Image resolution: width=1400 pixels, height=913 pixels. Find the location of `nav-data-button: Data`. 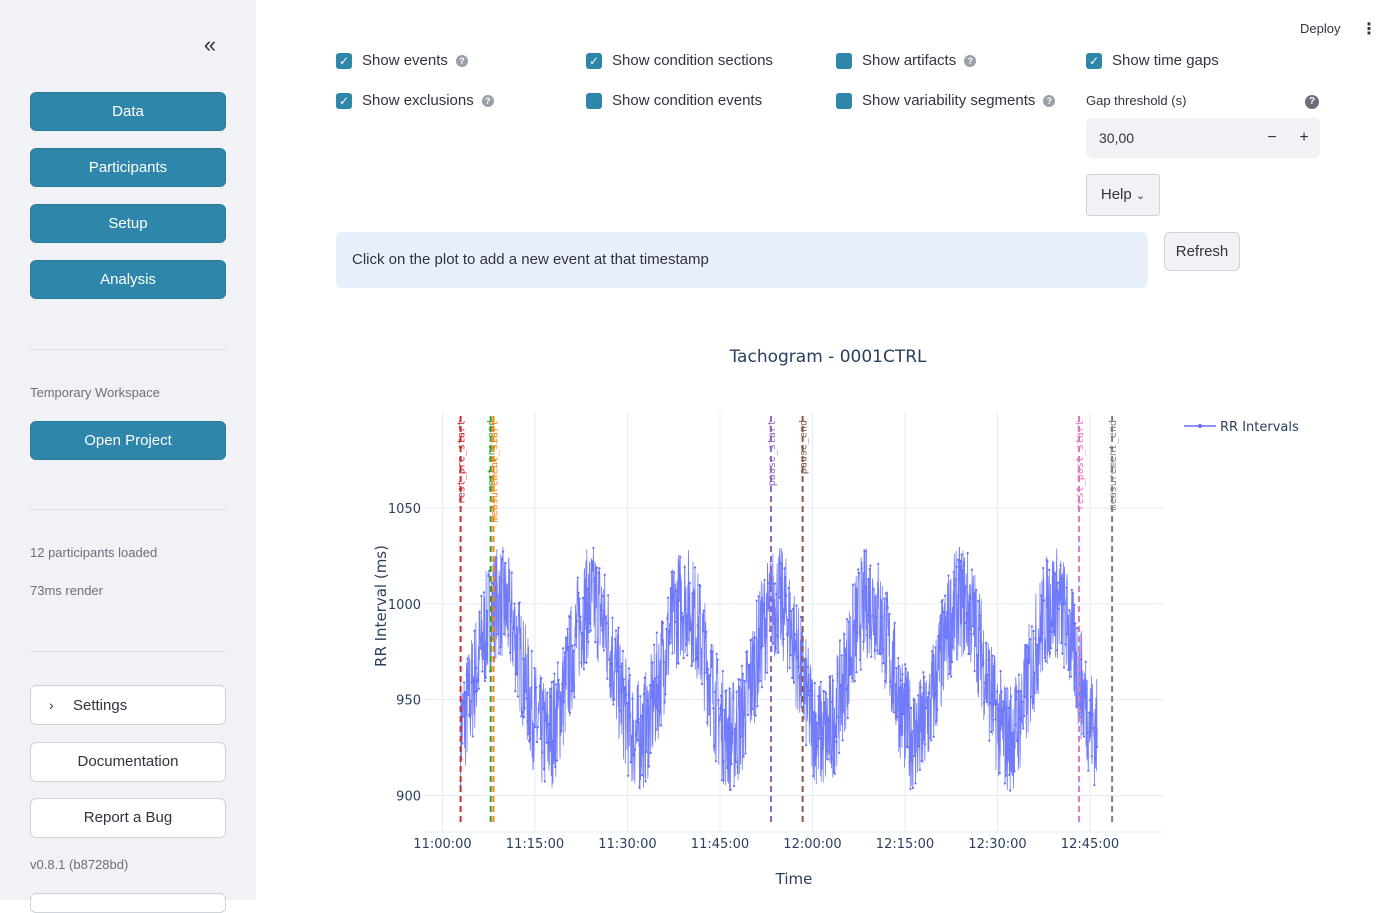

nav-data-button: Data is located at coordinates (128, 111).